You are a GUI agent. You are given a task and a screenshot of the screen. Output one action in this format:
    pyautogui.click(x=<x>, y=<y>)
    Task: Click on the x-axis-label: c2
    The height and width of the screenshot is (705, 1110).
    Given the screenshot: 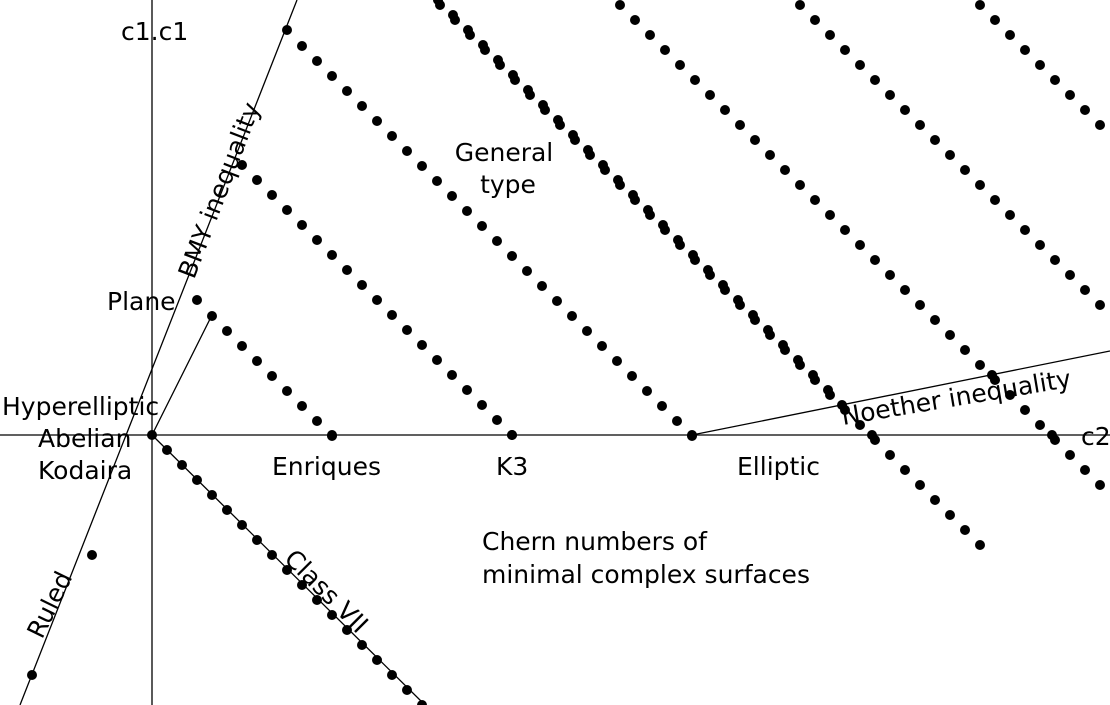 What is the action you would take?
    pyautogui.click(x=1095, y=436)
    